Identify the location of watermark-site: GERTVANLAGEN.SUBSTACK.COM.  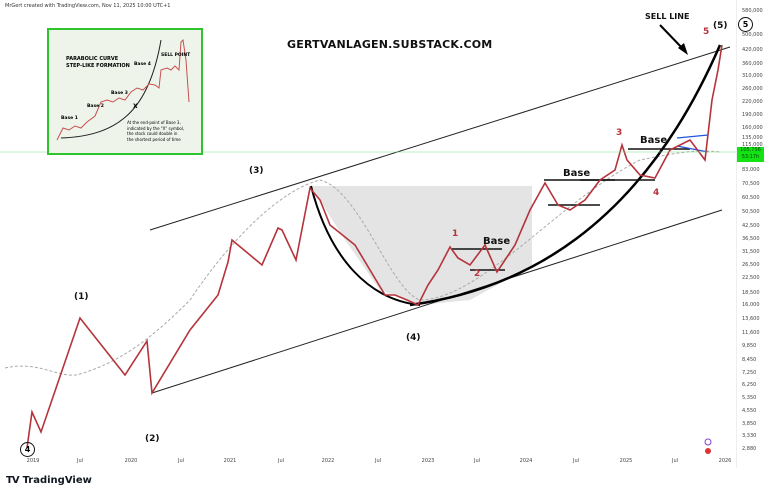
(390, 44).